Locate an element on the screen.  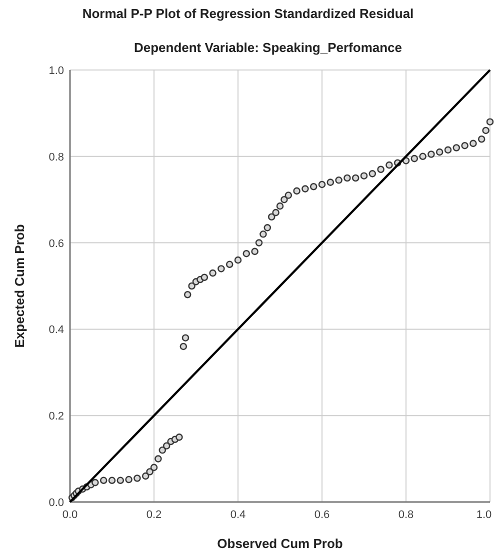
y-tick-label: 0.2 is located at coordinates (56, 416).